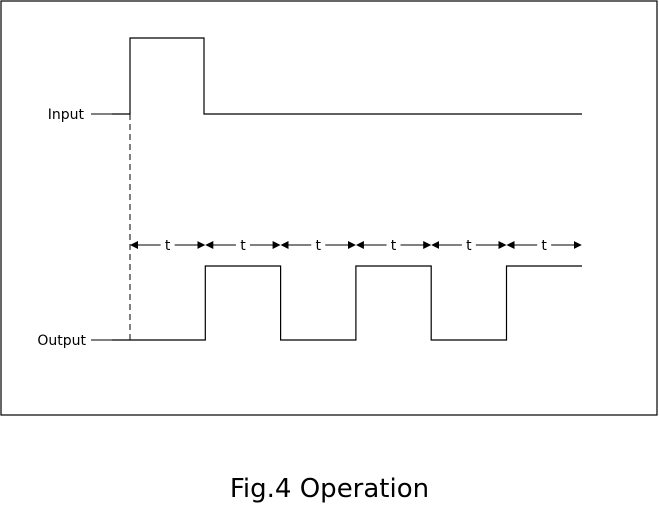 The image size is (659, 512). I want to click on output-waveform, so click(347, 303).